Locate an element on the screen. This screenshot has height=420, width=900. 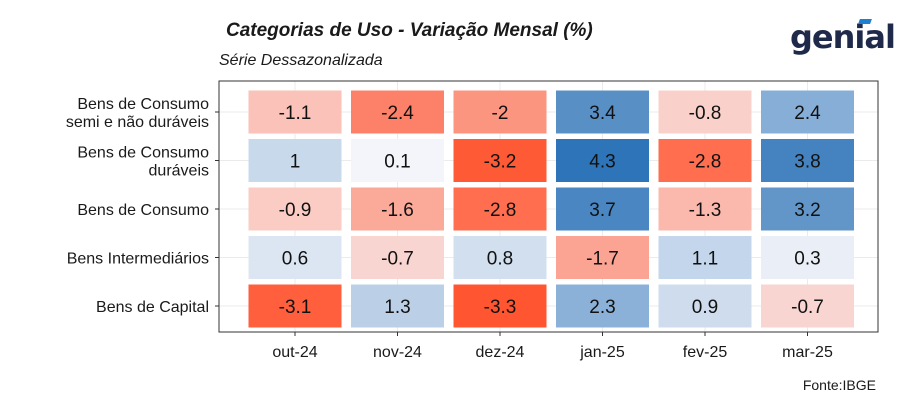
cell-value-label: 1.1 is located at coordinates (705, 259).